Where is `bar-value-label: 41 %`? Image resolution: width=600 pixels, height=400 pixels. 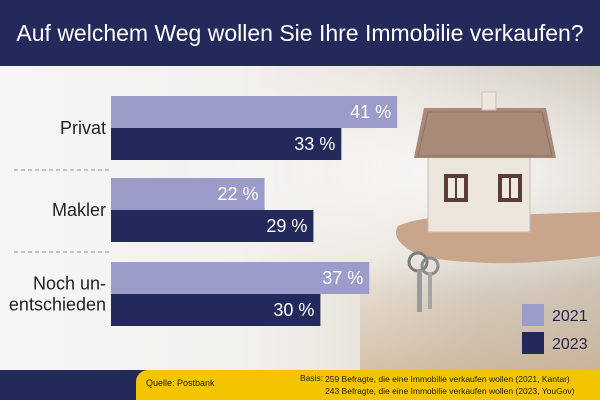
bar-value-label: 41 % is located at coordinates (370, 112).